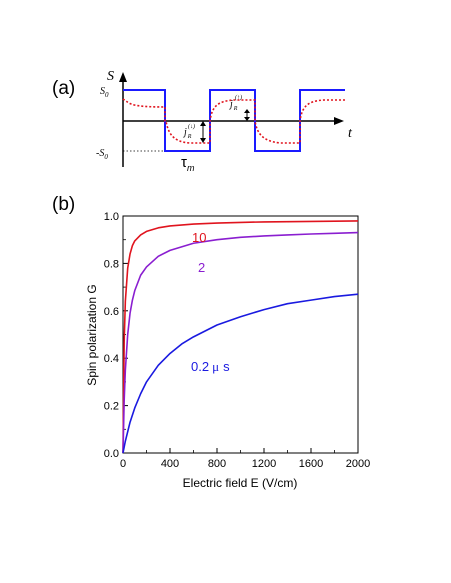 The image size is (451, 583). I want to click on panel-a-tau-label: τm, so click(188, 163).